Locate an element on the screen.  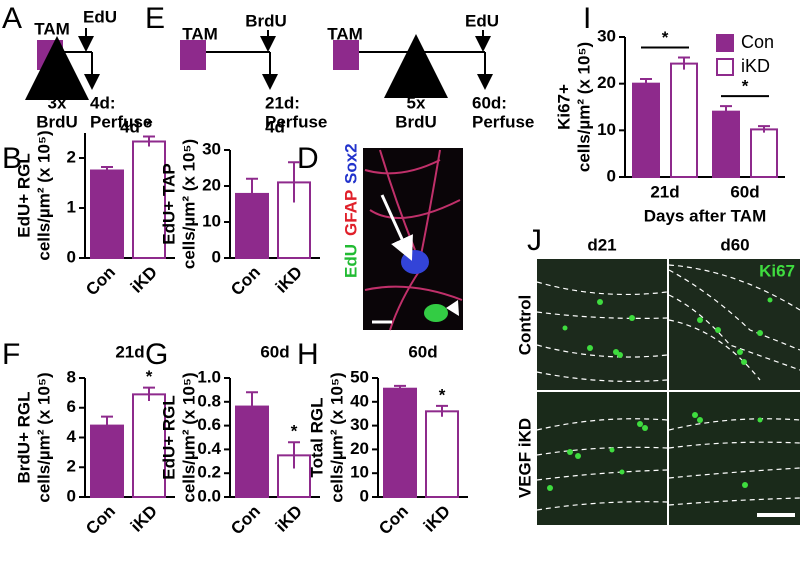
timeline-e-long: TAM 5x BrdU EdU 60d: Perfuse is located at coordinates (430, 71).